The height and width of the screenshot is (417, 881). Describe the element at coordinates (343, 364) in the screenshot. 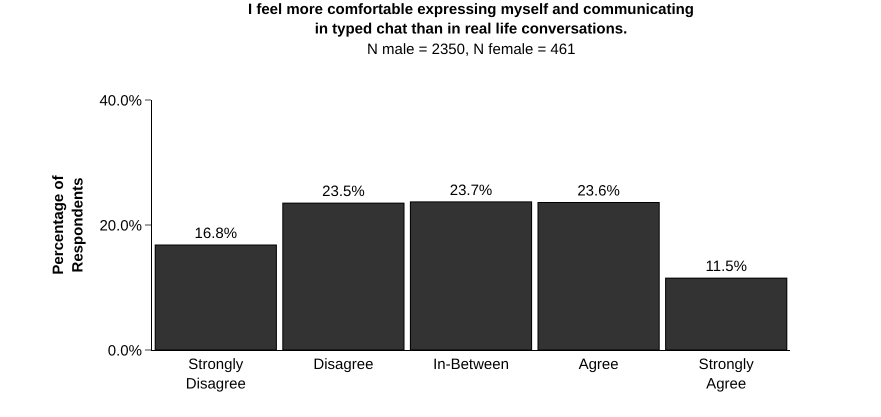

I see `x-tick-label: Disagree` at that location.